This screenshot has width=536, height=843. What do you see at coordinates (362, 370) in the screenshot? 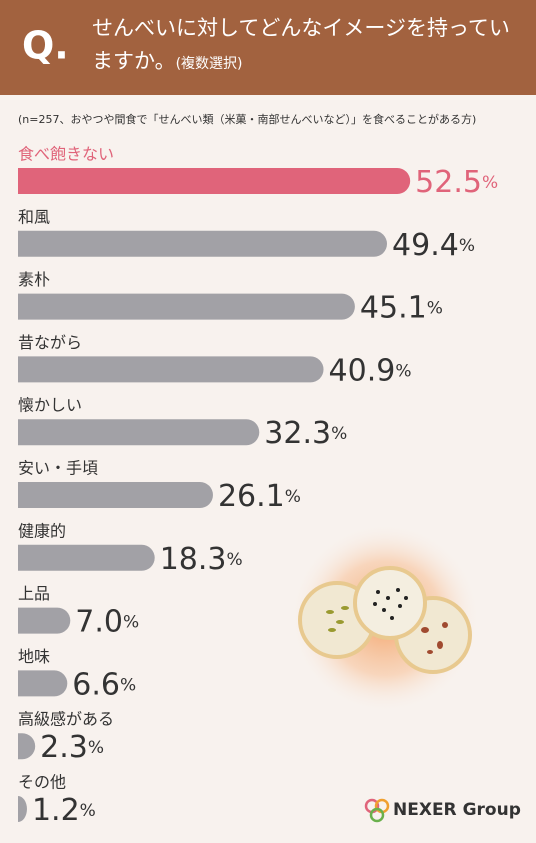
I see `value-number: 40.9` at bounding box center [362, 370].